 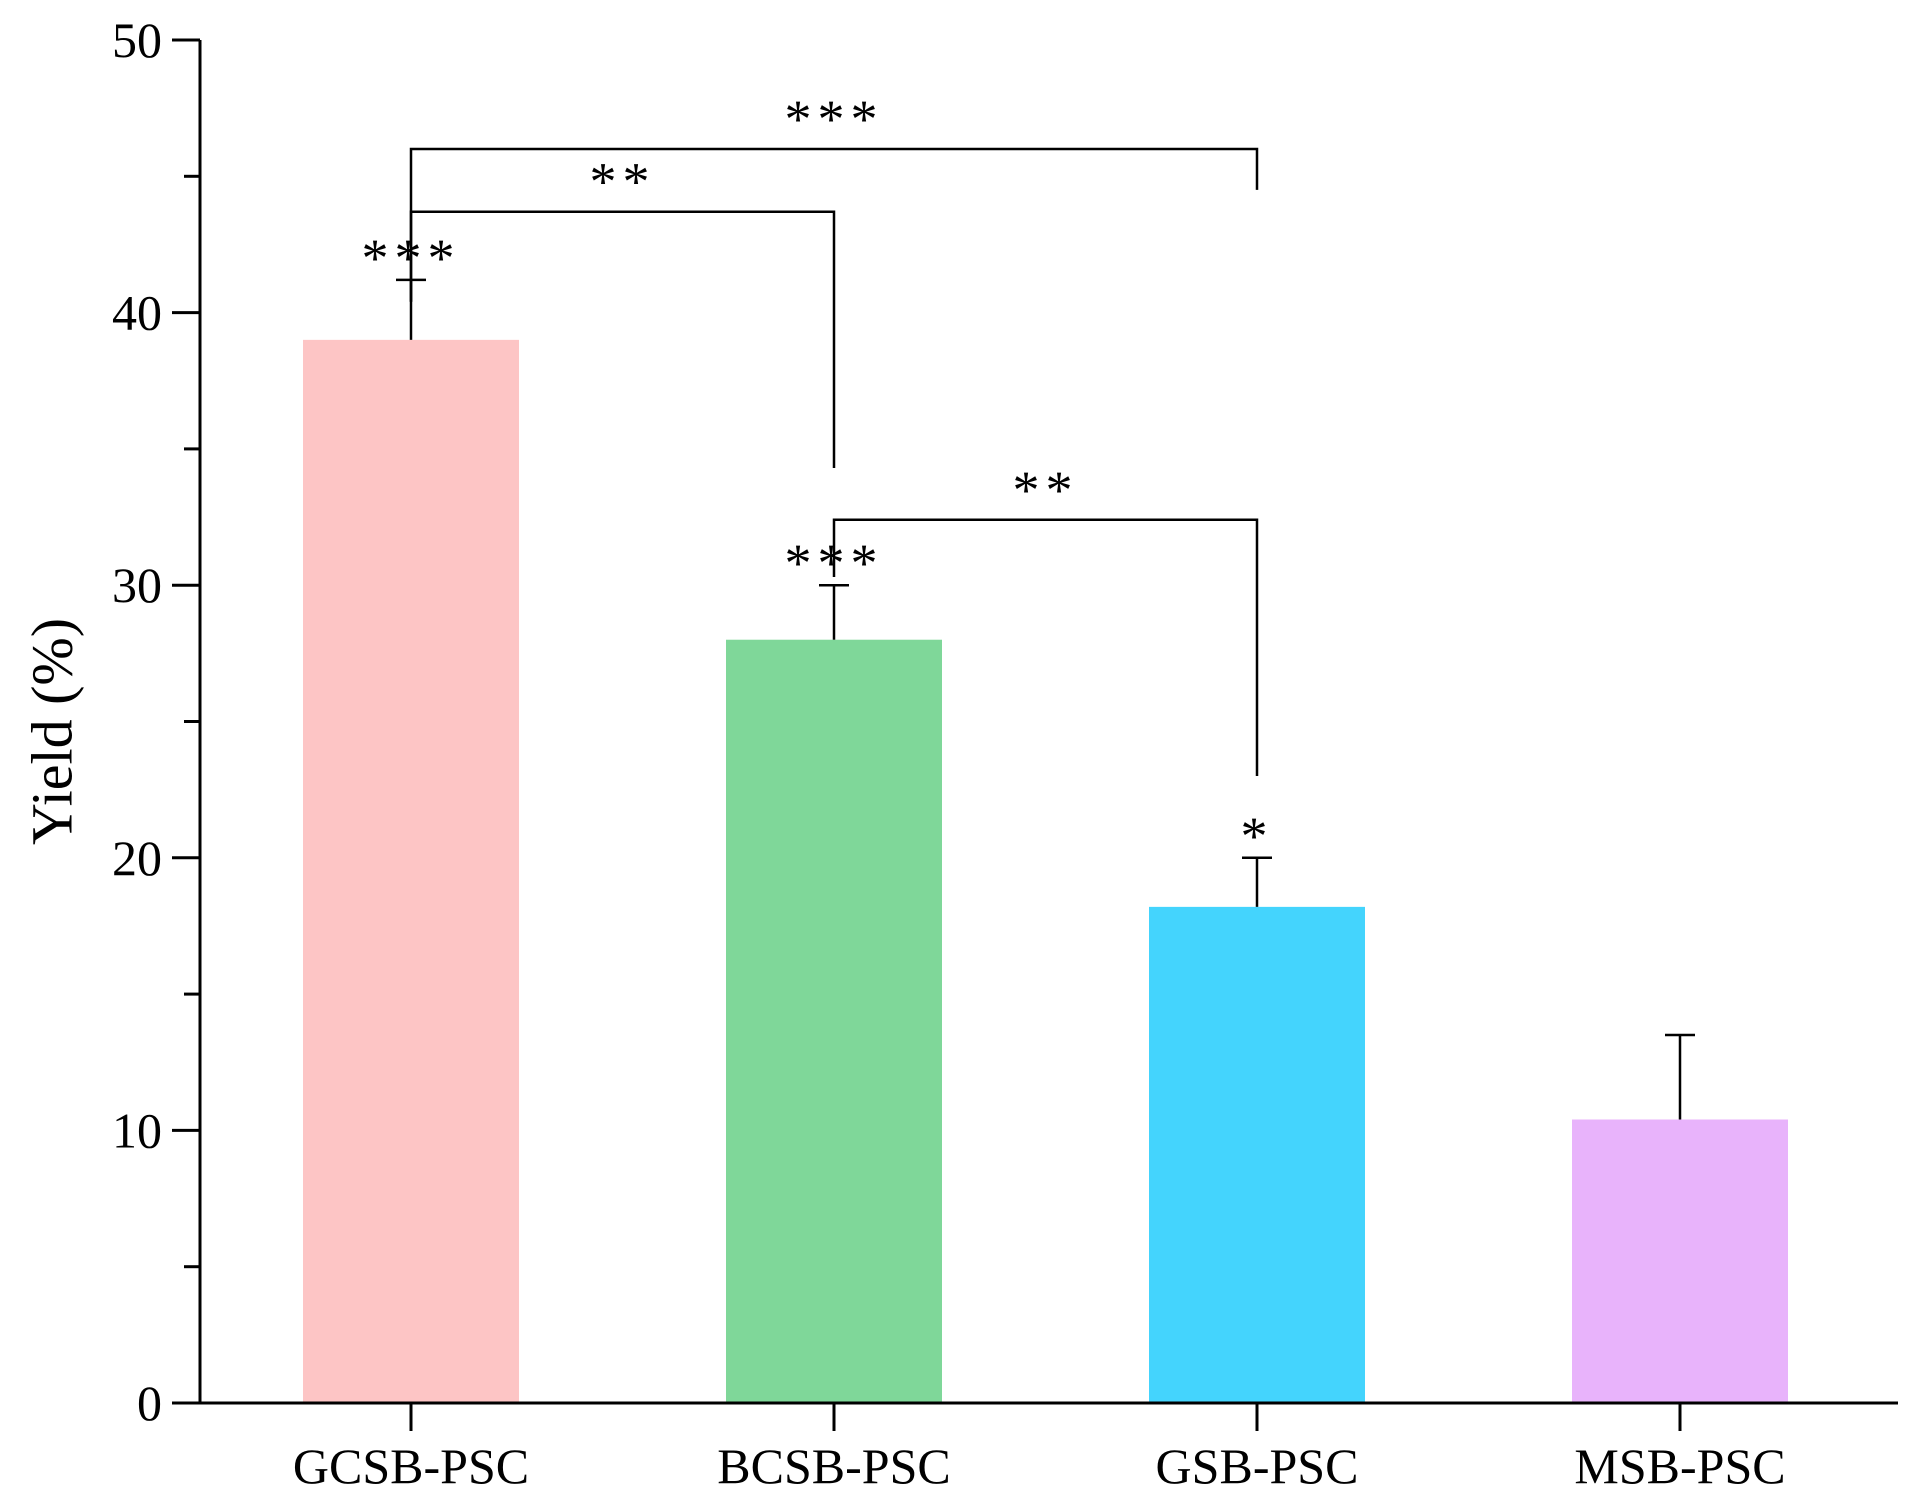 What do you see at coordinates (833, 1466) in the screenshot?
I see `x-tick-label: BCSB-PSC` at bounding box center [833, 1466].